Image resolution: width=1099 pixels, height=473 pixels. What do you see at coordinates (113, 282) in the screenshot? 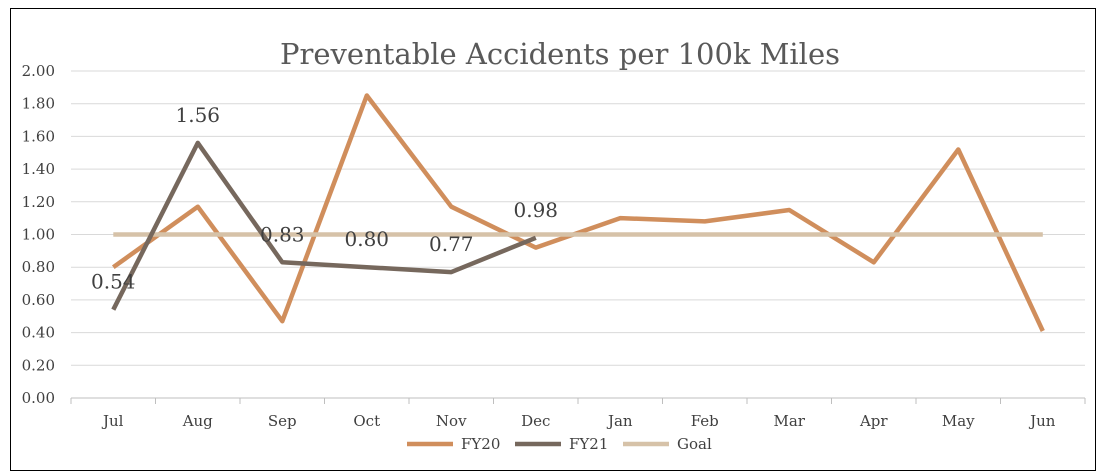
I see `data-label-fy21-jul: 0.54` at bounding box center [113, 282].